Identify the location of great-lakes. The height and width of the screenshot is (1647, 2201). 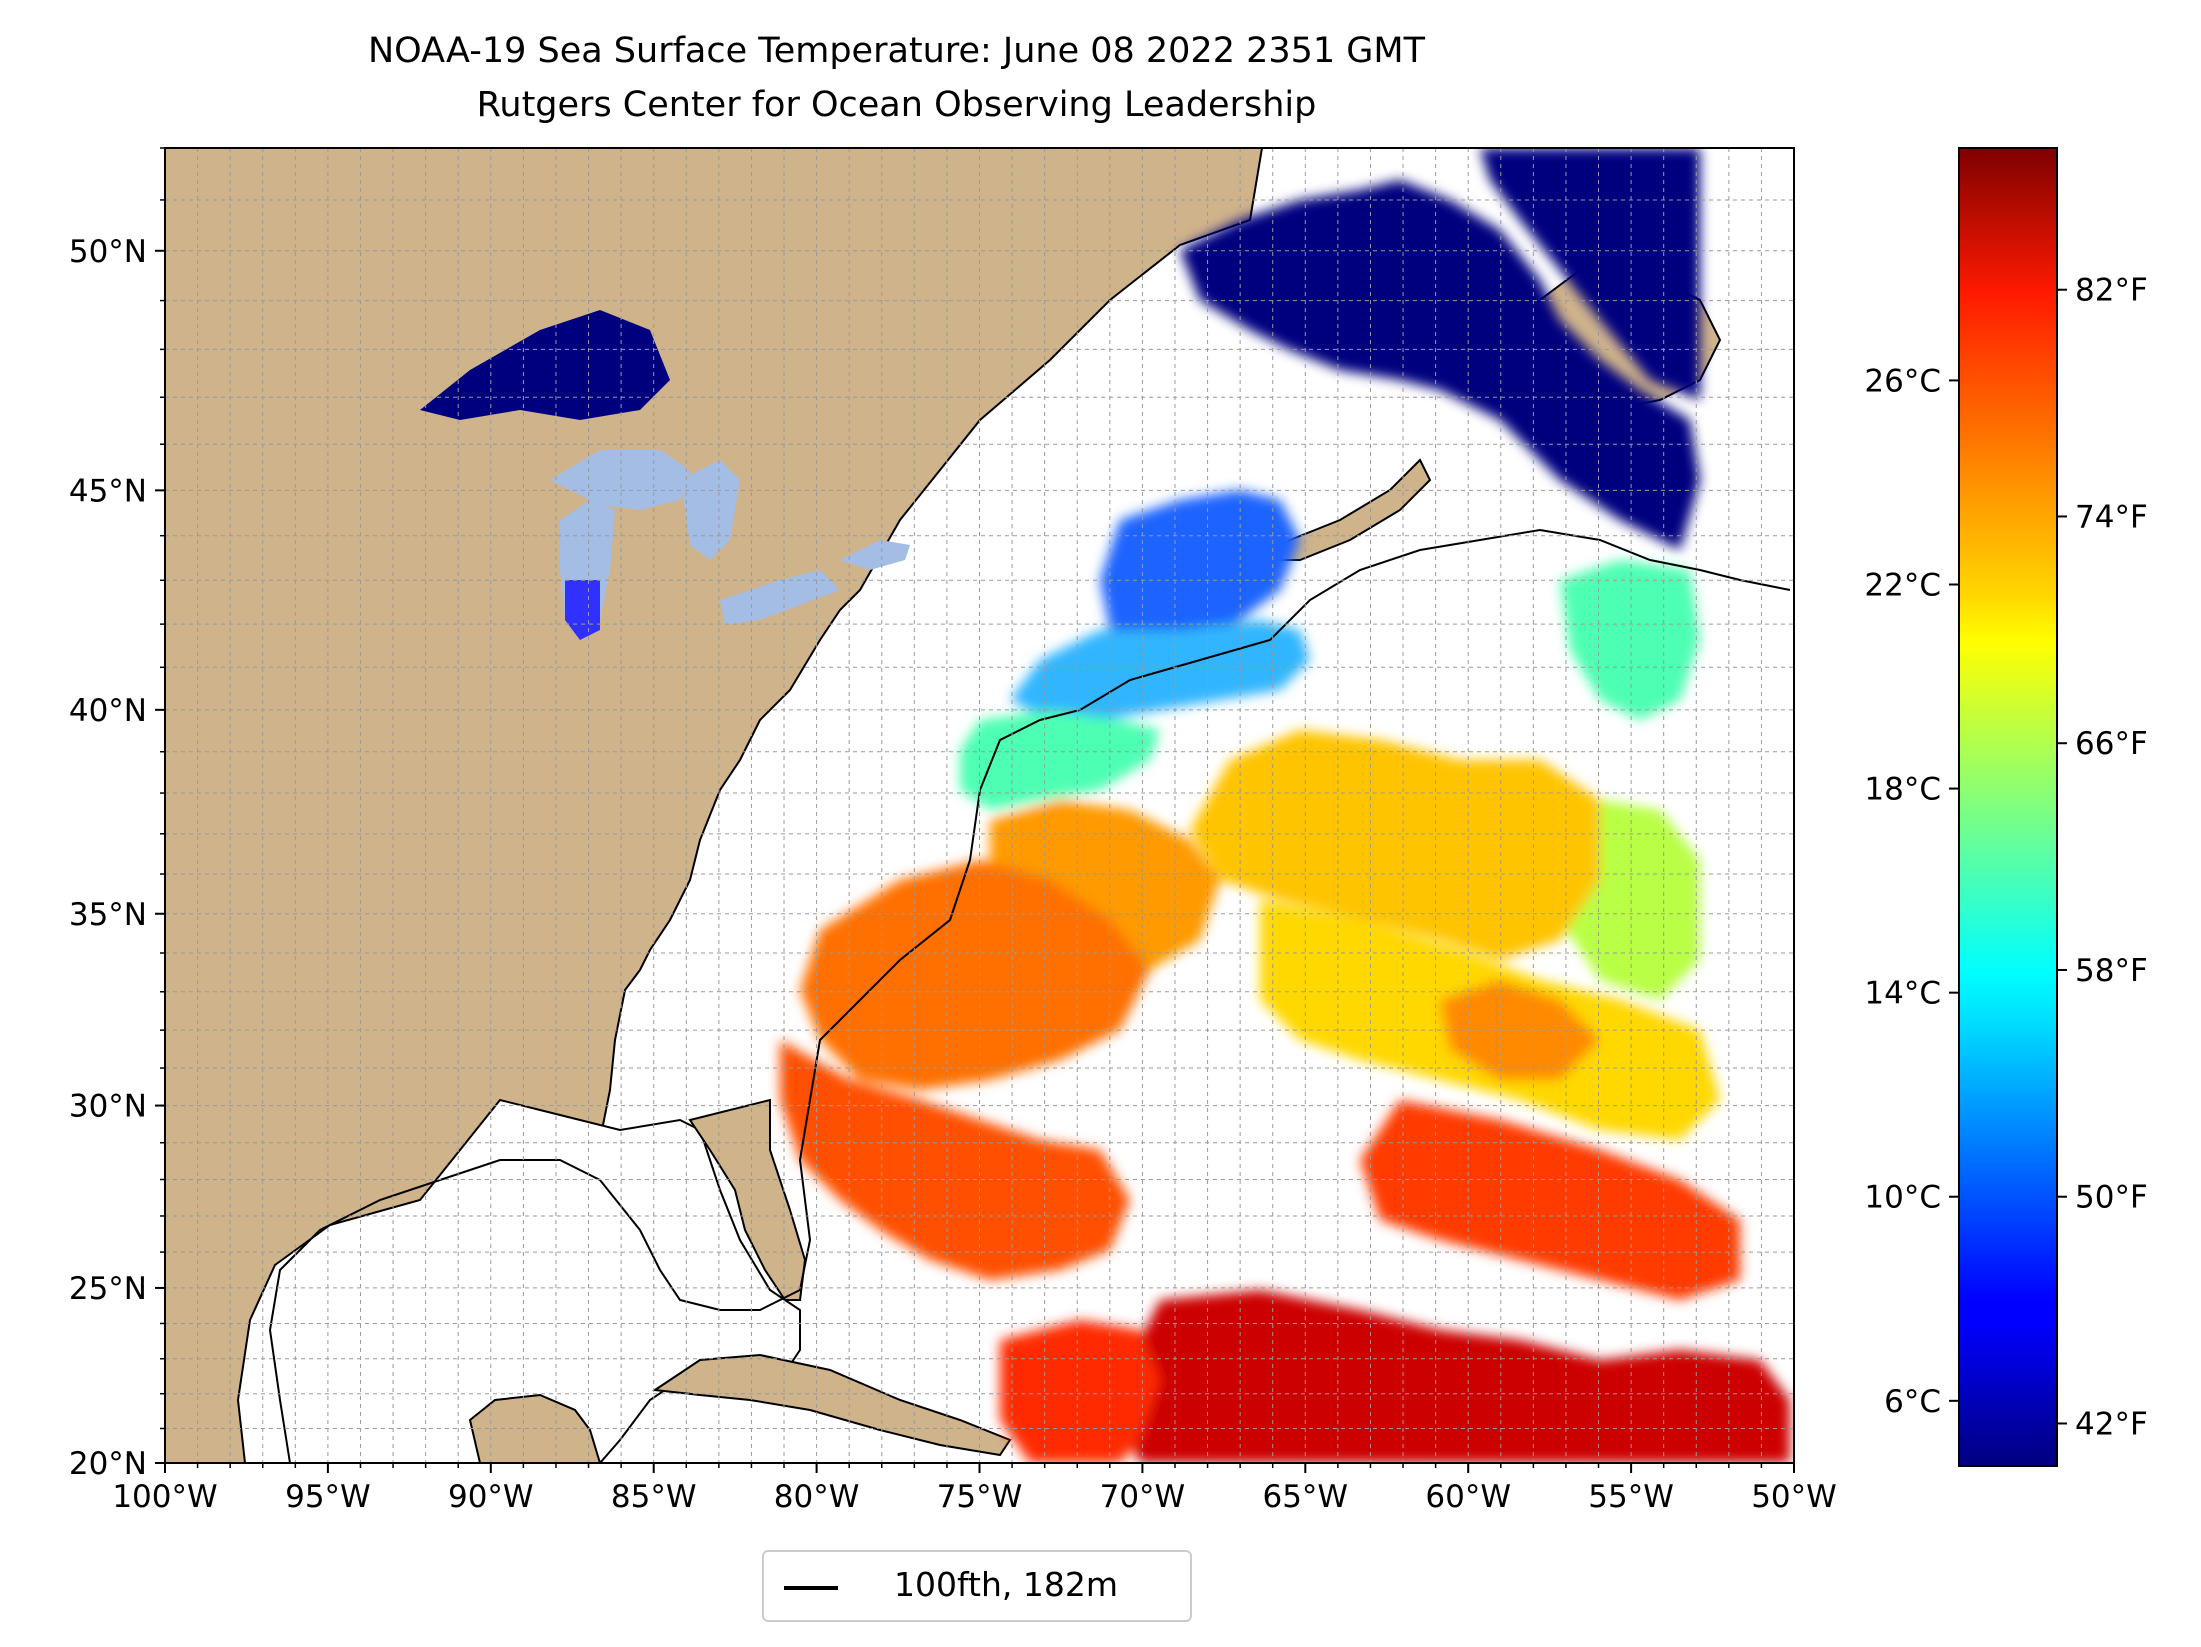
(665, 475).